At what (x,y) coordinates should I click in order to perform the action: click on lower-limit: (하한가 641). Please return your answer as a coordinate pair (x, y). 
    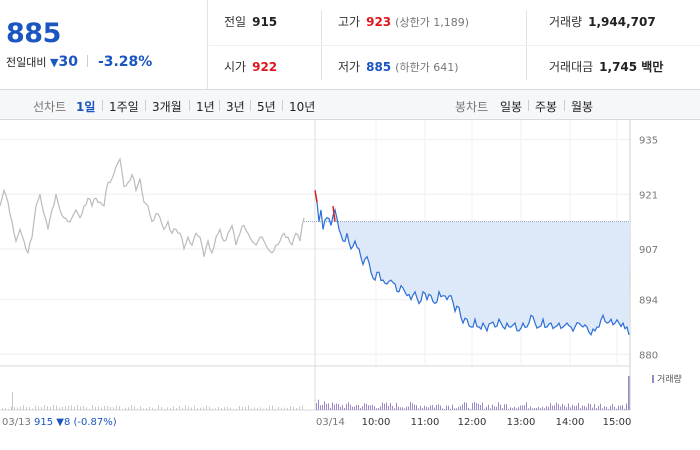
    Looking at the image, I should click on (427, 67).